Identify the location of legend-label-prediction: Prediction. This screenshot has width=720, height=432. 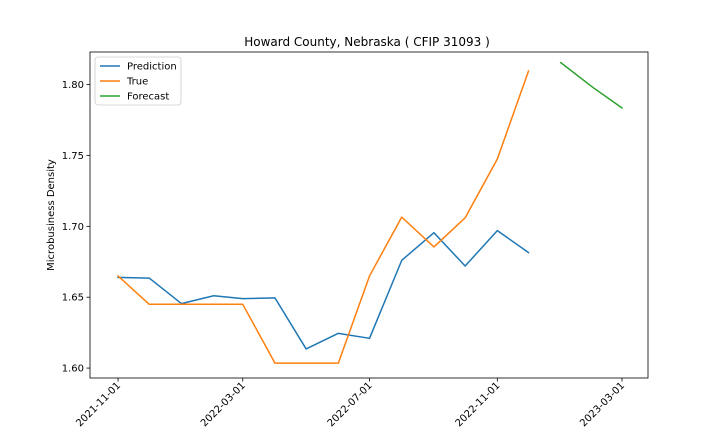
(152, 67).